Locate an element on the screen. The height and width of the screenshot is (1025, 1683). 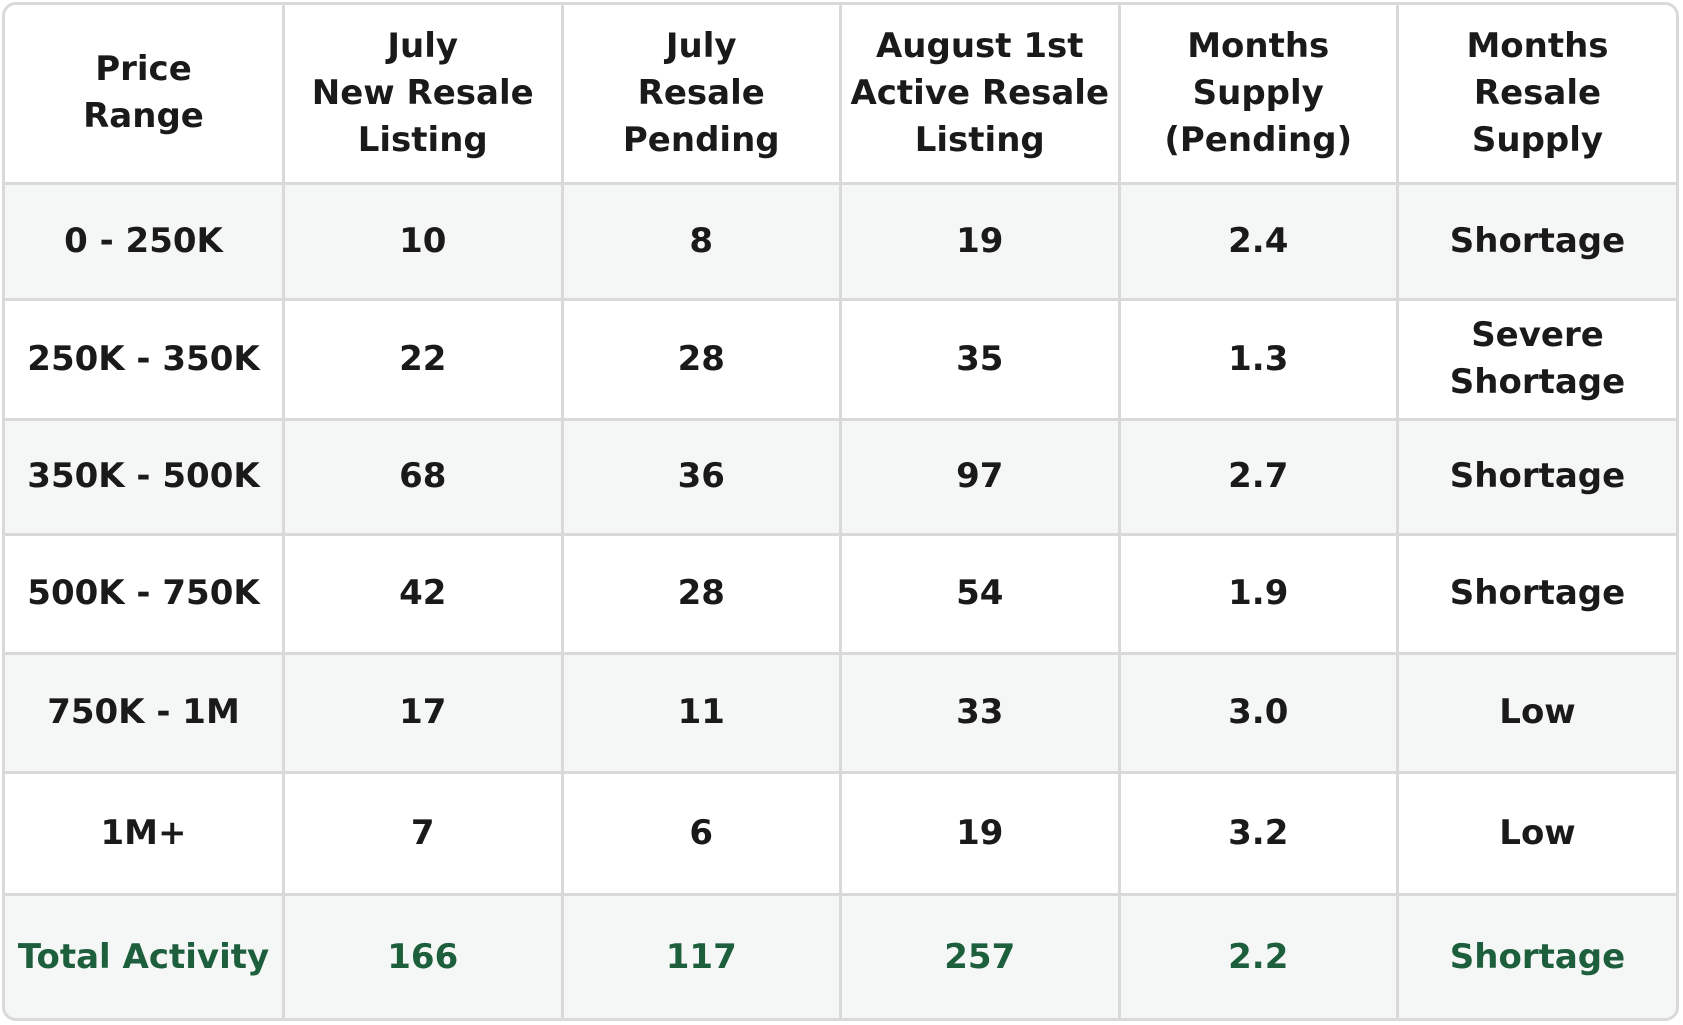
cell-pending: 6 is located at coordinates (701, 833).